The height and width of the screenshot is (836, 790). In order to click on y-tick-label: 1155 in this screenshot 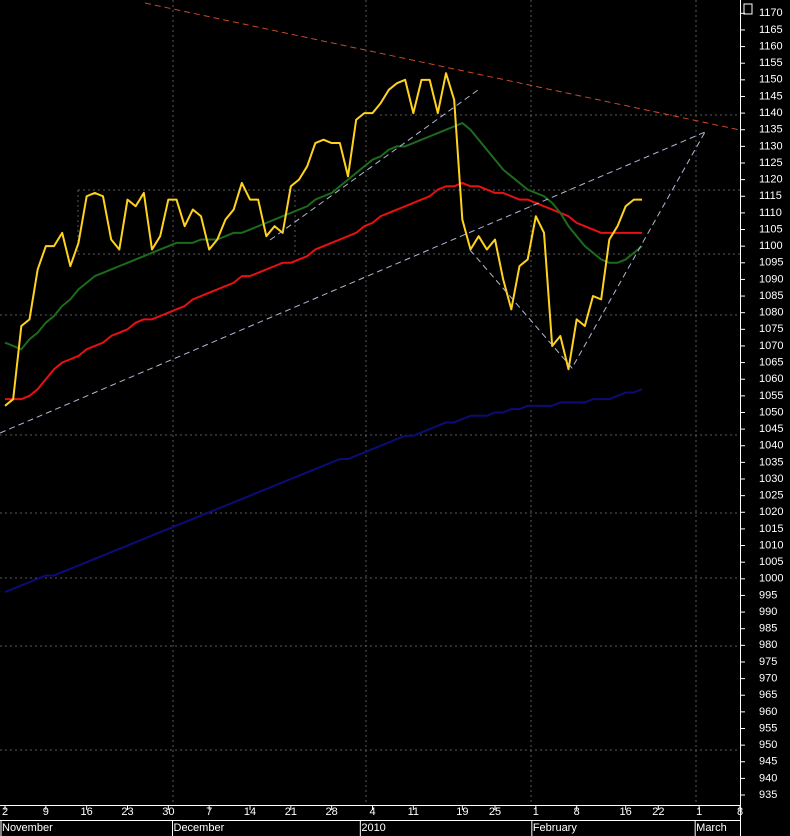, I will do `click(771, 63)`.